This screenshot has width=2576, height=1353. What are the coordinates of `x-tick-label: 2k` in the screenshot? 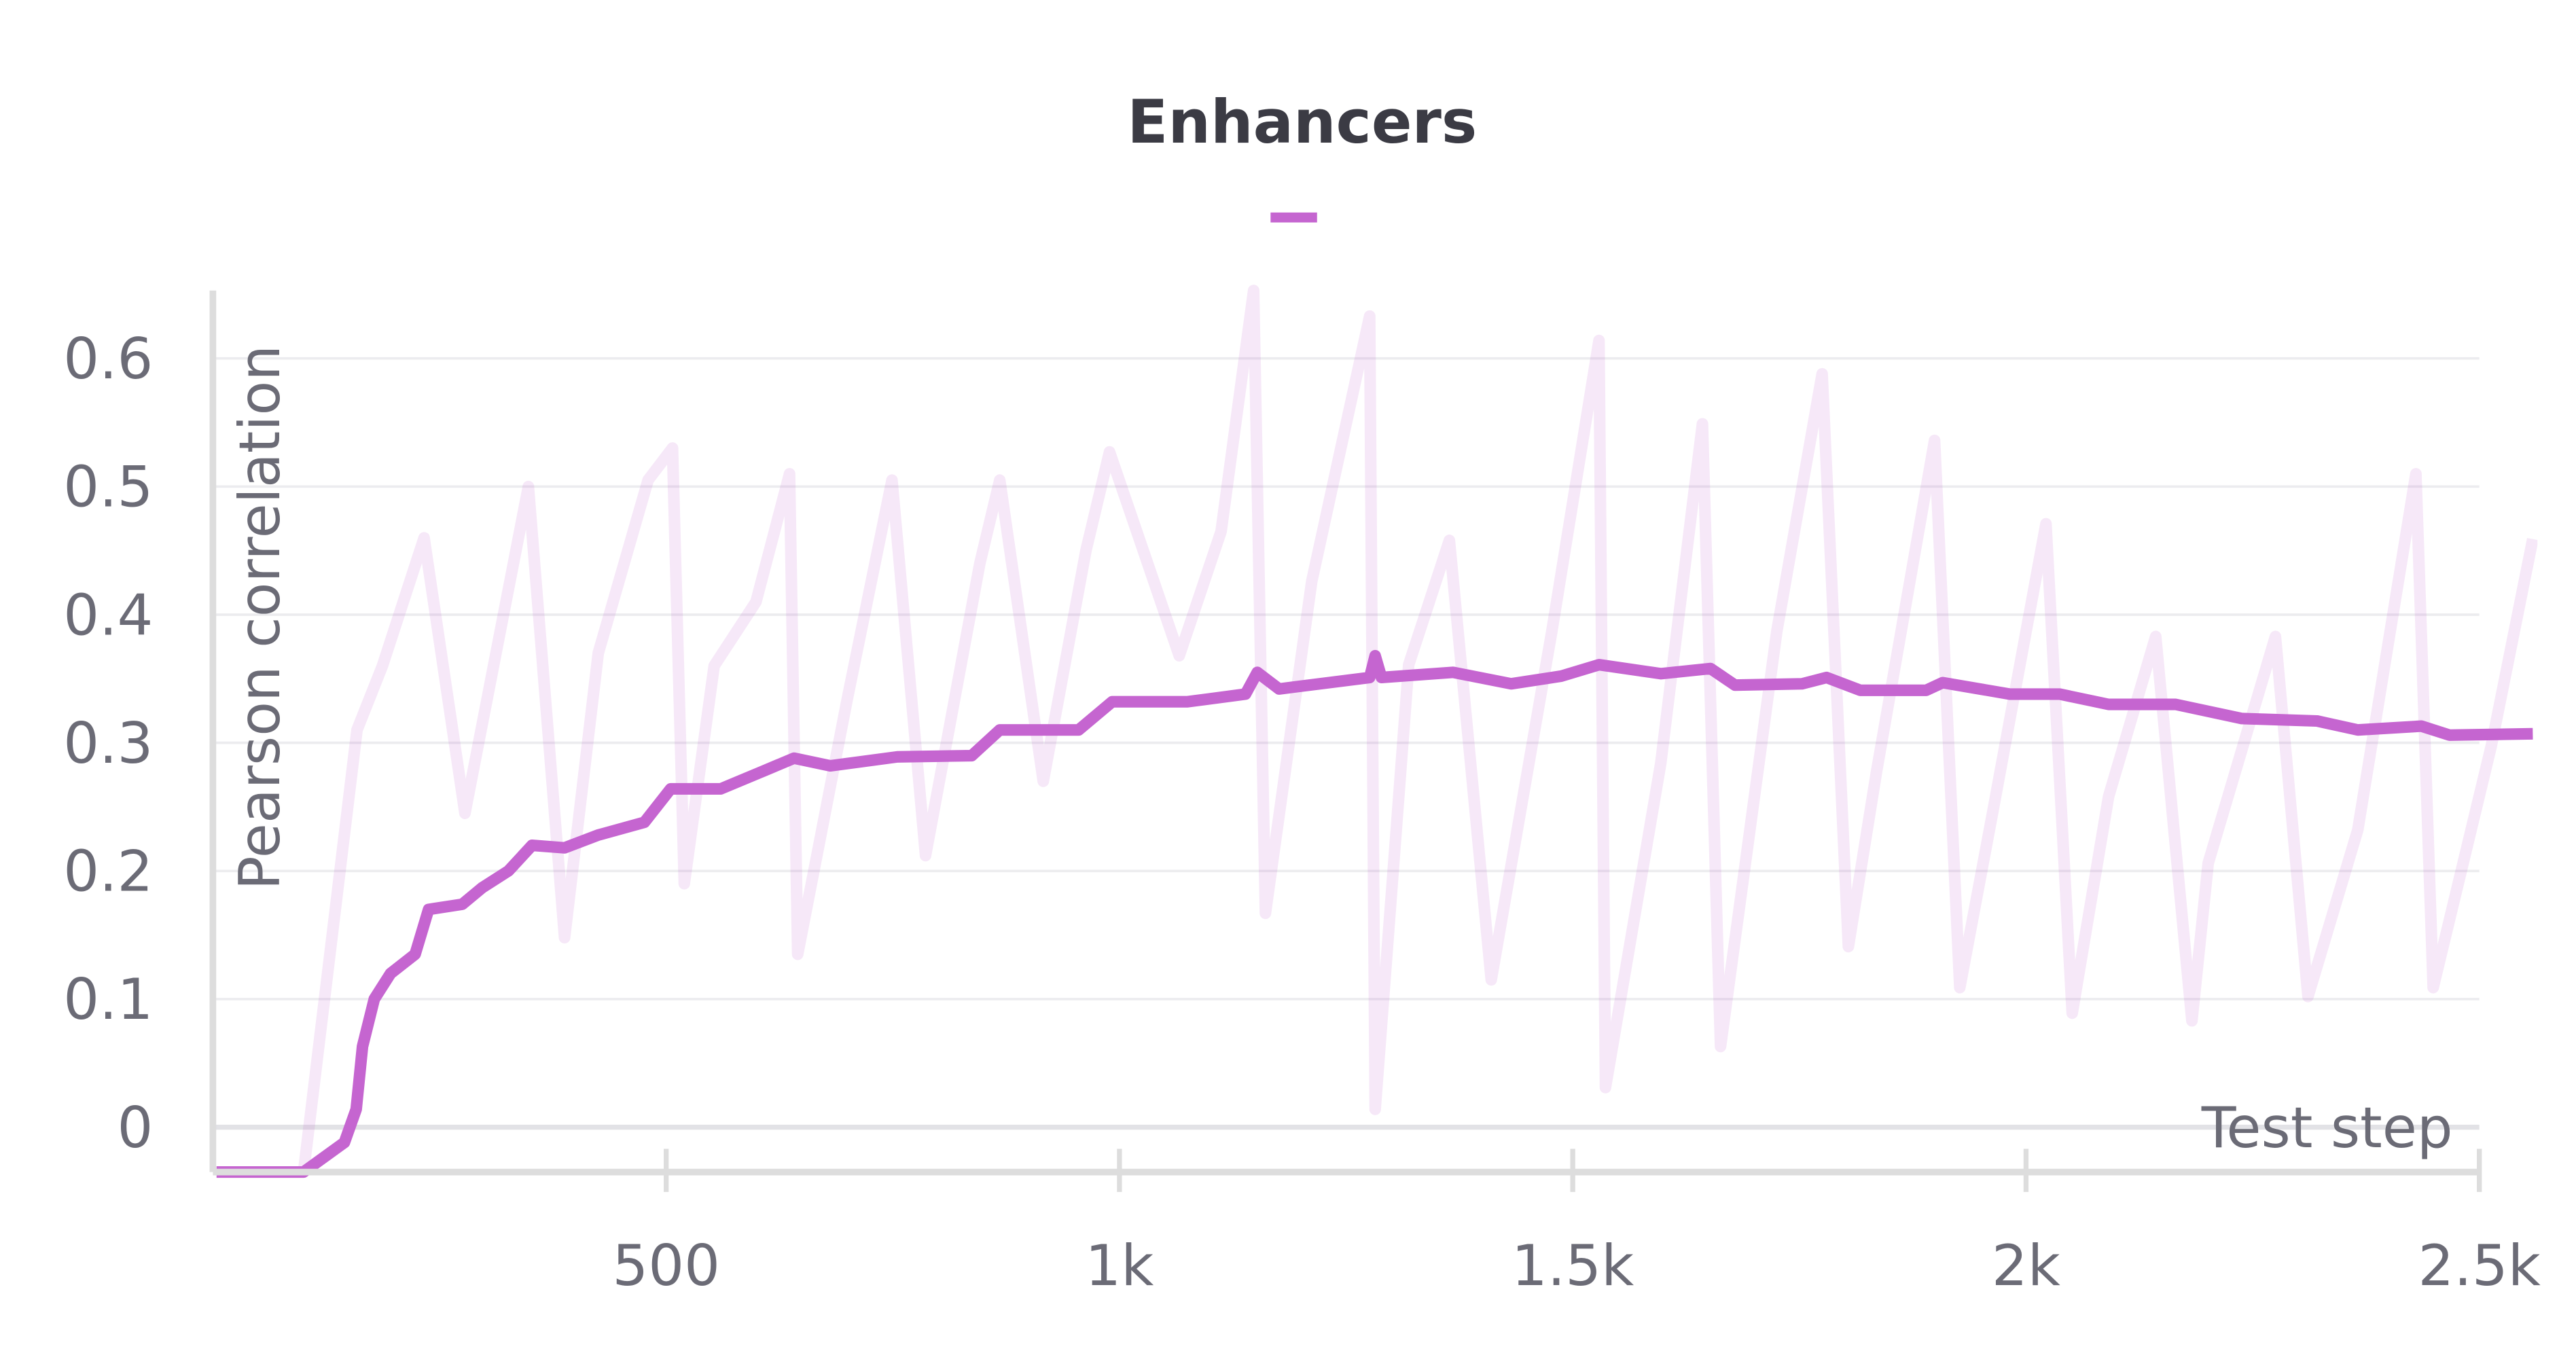 It's located at (2026, 1266).